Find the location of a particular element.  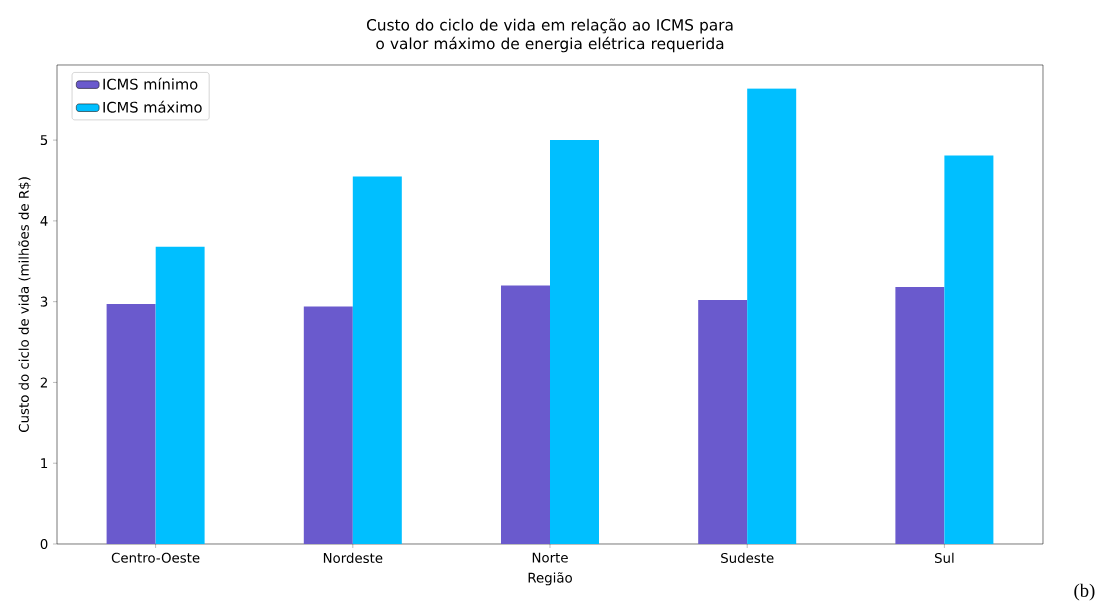

chart-title: Custo do ciclo de vida em relação ao ICMS para o valor máximo de energia elétrica requerida is located at coordinates (549, 35).